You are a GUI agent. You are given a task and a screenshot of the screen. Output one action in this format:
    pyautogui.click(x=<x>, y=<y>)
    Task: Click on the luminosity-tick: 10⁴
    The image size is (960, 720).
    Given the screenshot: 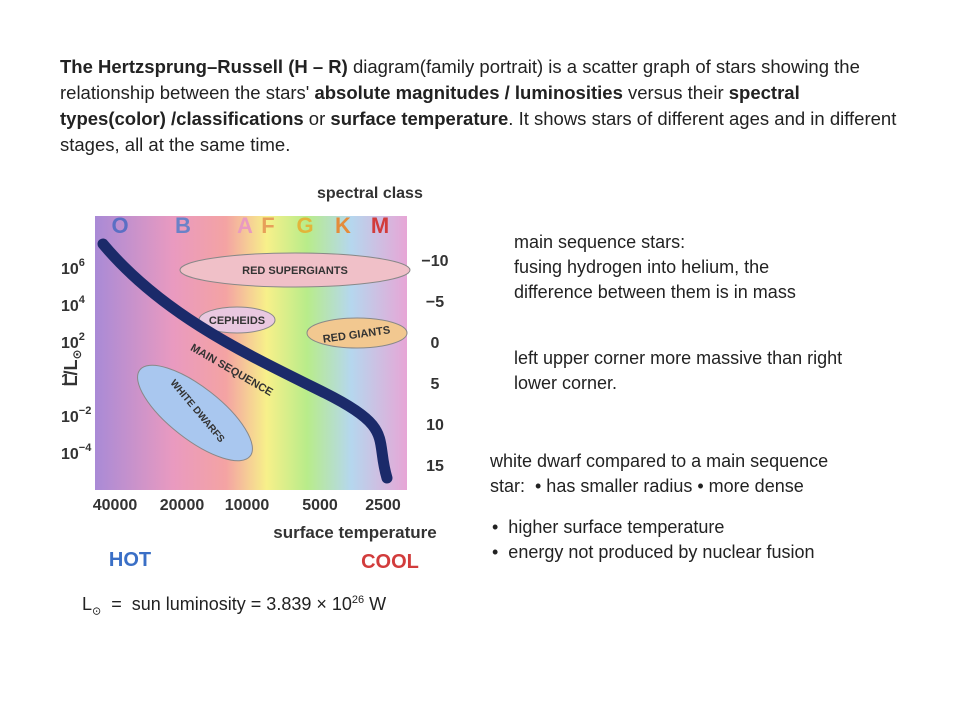 What is the action you would take?
    pyautogui.click(x=73, y=304)
    